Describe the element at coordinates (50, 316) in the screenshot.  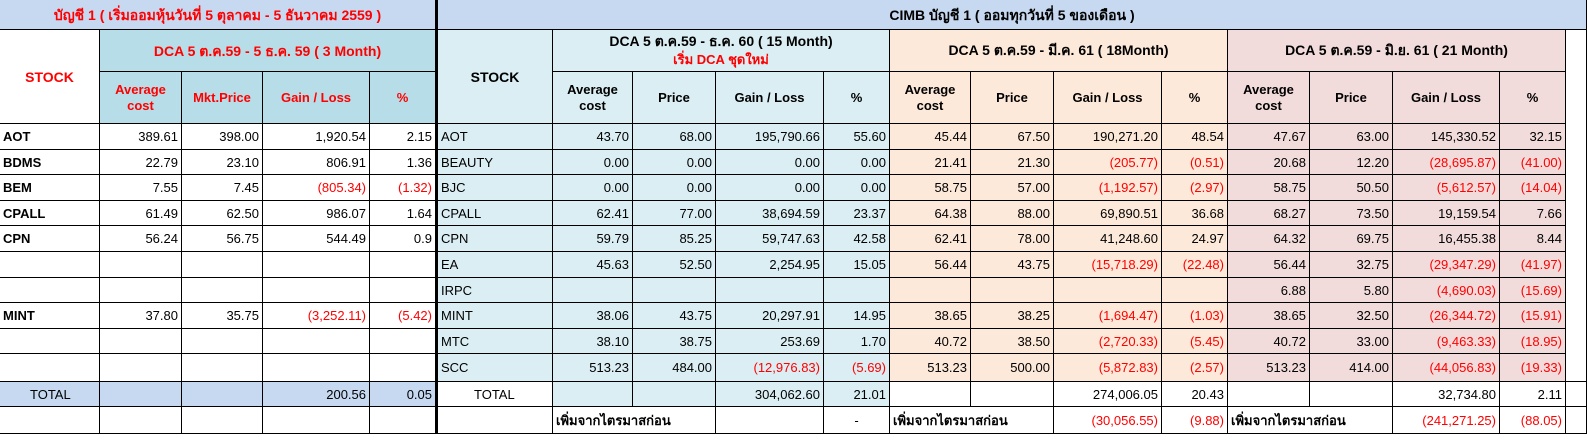
I see `left-row-stock: MINT` at that location.